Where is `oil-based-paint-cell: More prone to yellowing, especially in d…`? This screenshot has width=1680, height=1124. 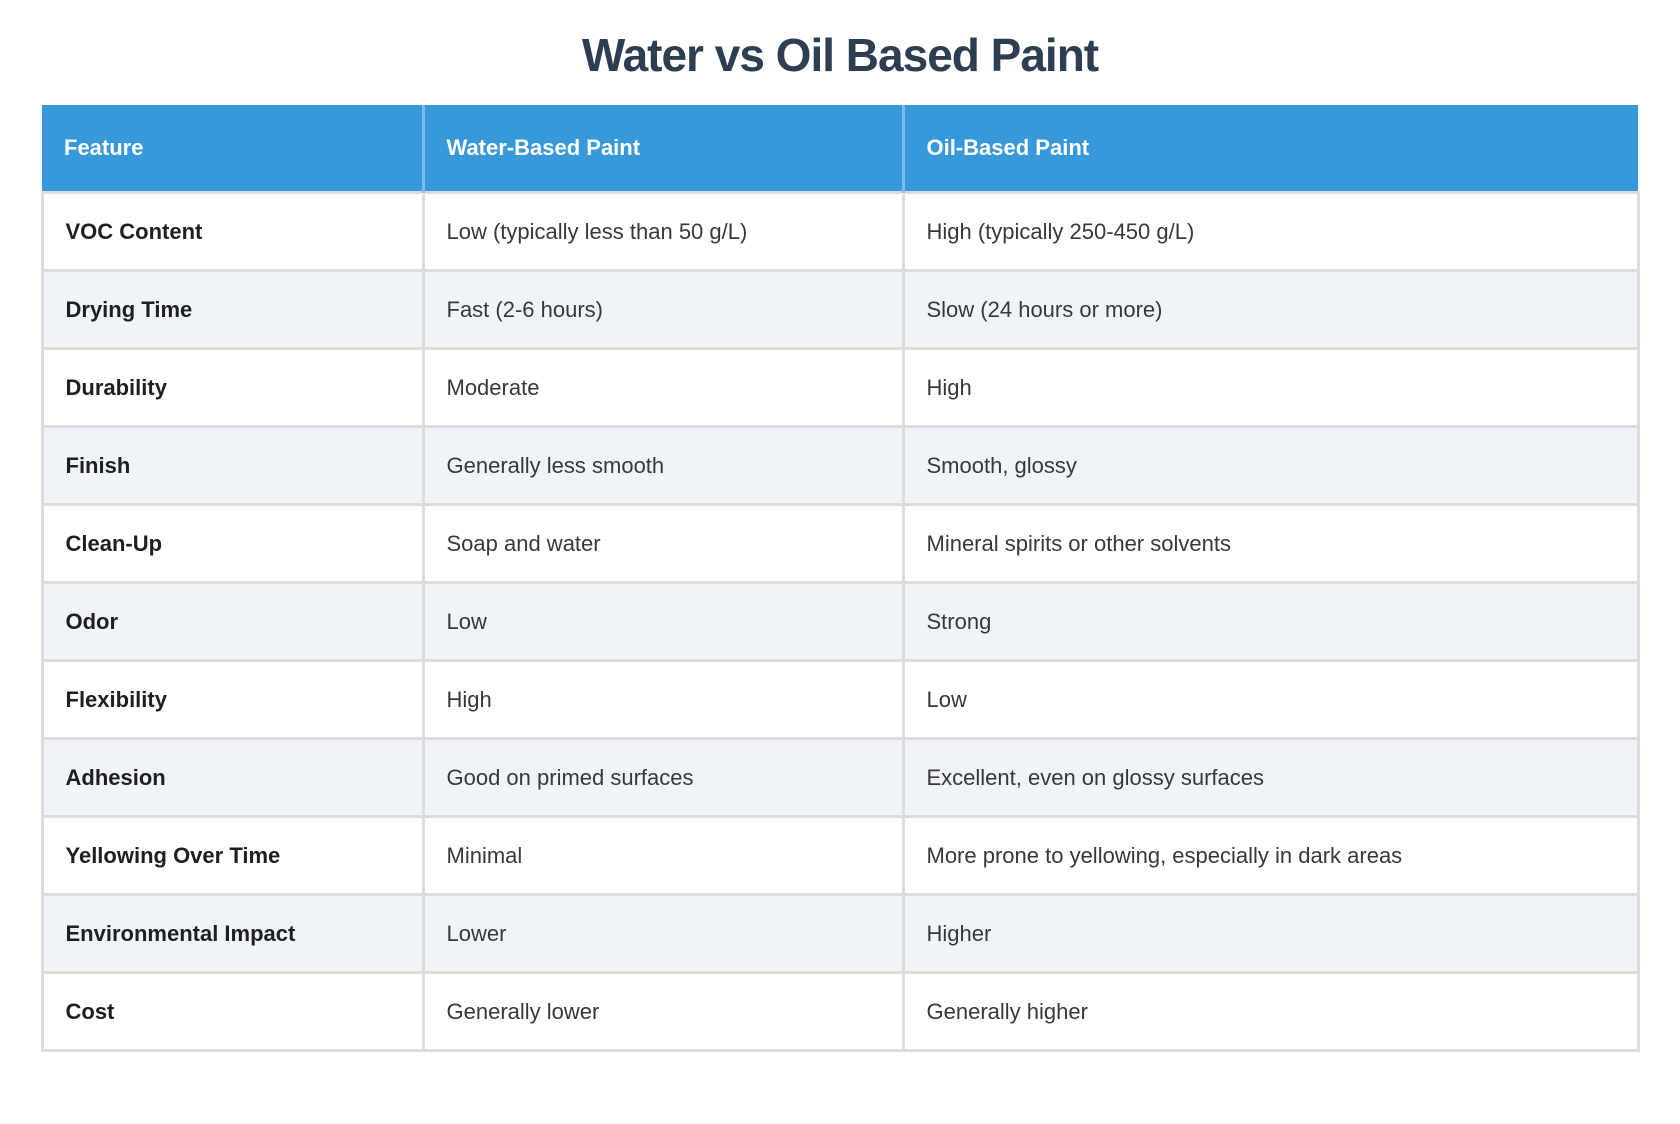 oil-based-paint-cell: More prone to yellowing, especially in d… is located at coordinates (1270, 856).